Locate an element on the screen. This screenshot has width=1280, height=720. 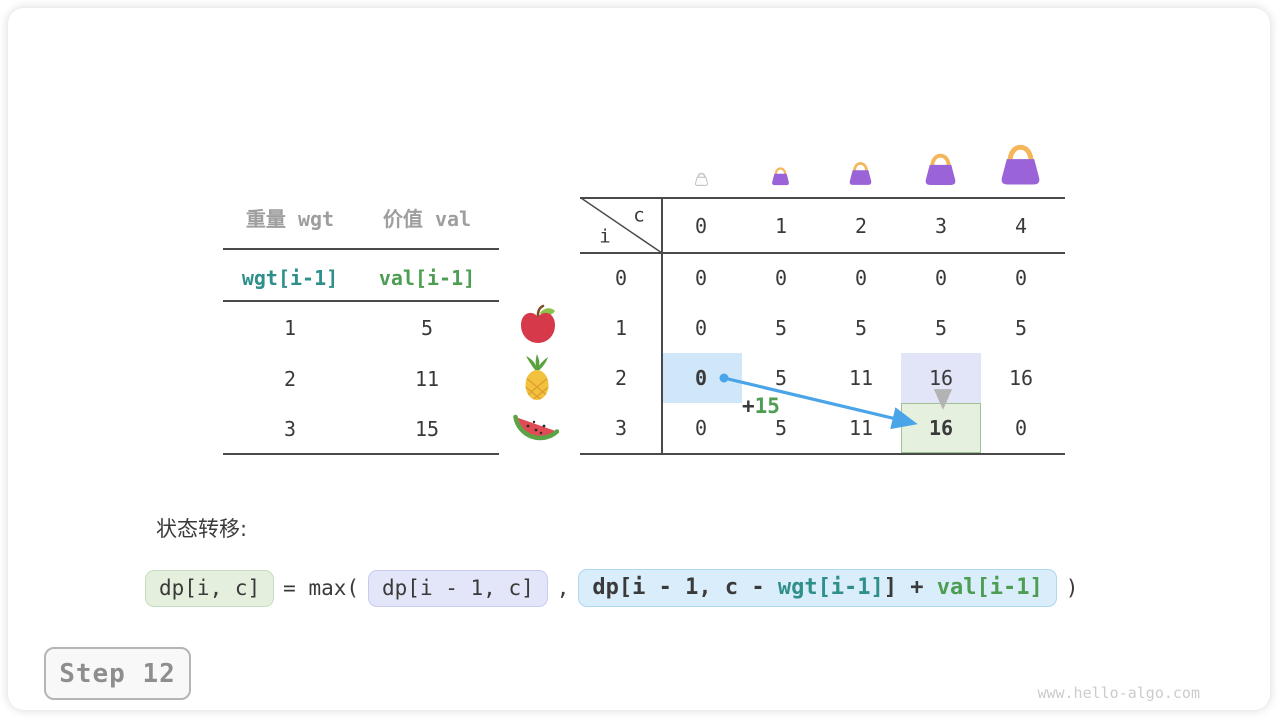
dp-row-header-2: 2 is located at coordinates (621, 378).